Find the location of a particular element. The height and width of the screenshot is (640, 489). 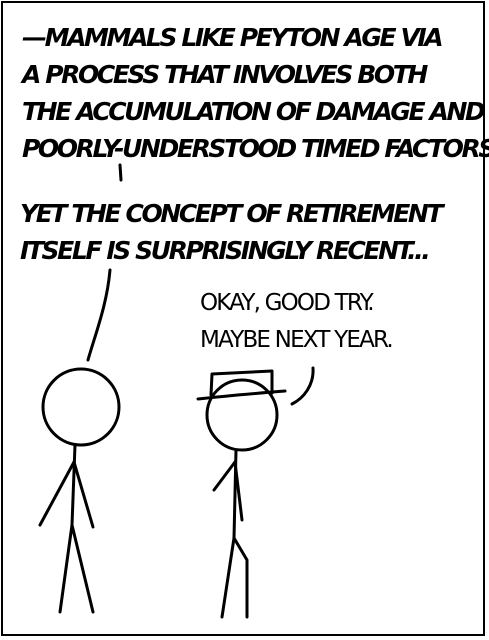

speech-line: Maybe next year. is located at coordinates (297, 340).